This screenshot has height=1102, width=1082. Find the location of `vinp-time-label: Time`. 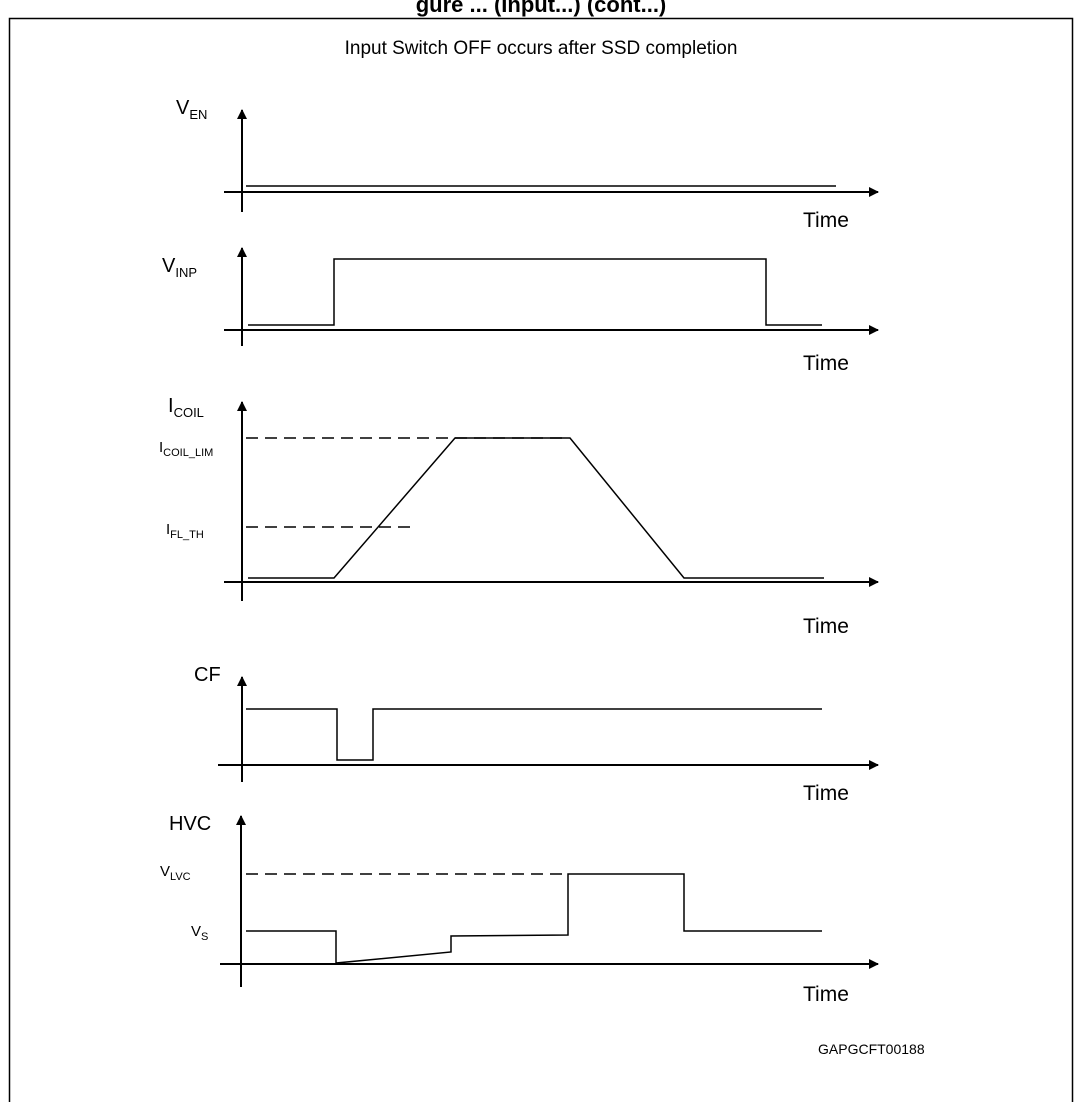

vinp-time-label: Time is located at coordinates (826, 363).